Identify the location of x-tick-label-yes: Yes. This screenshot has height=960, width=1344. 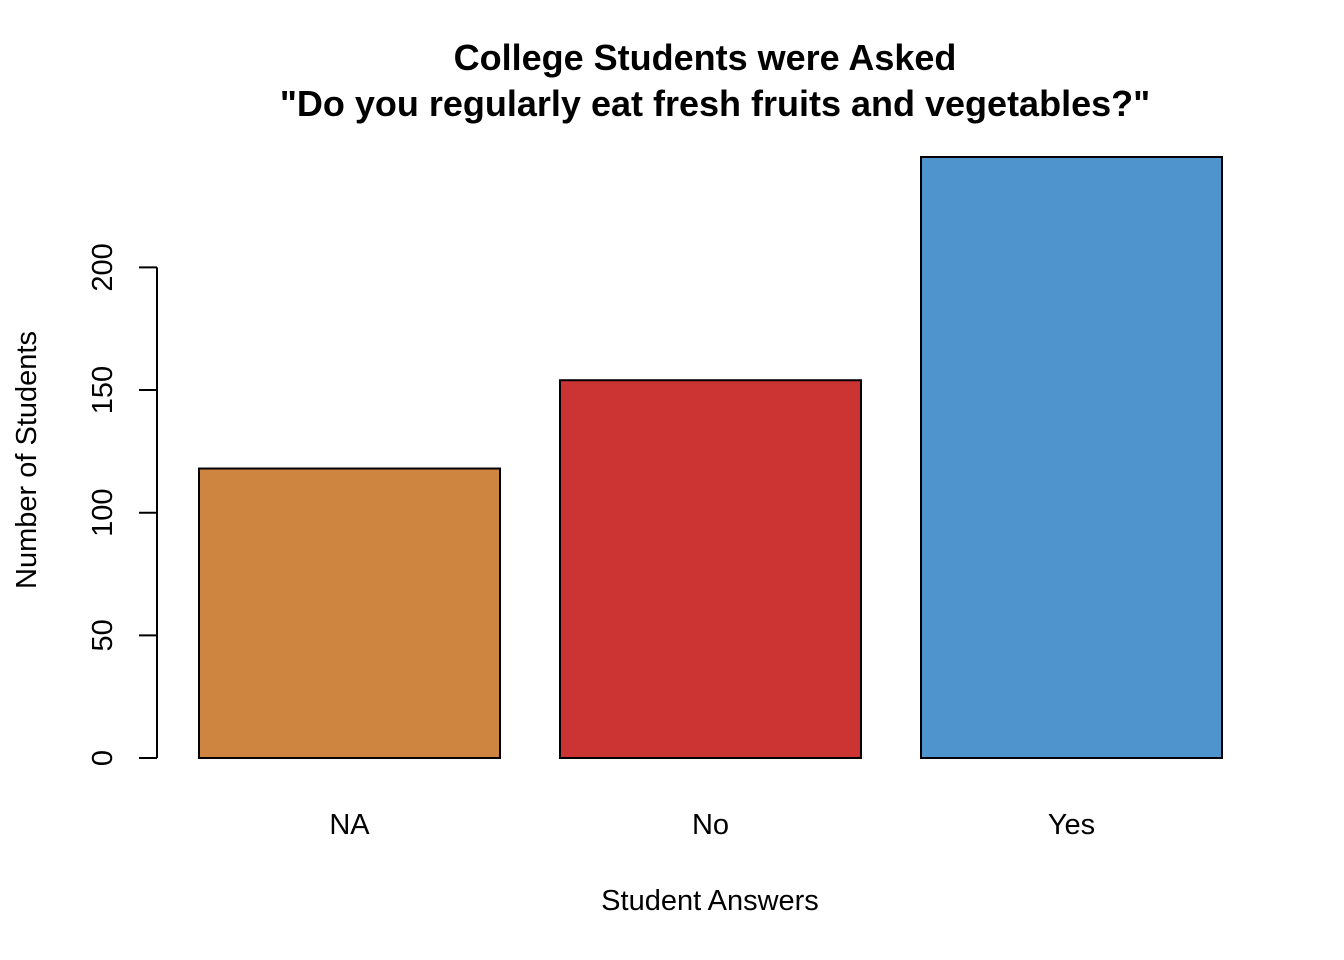
(1071, 825).